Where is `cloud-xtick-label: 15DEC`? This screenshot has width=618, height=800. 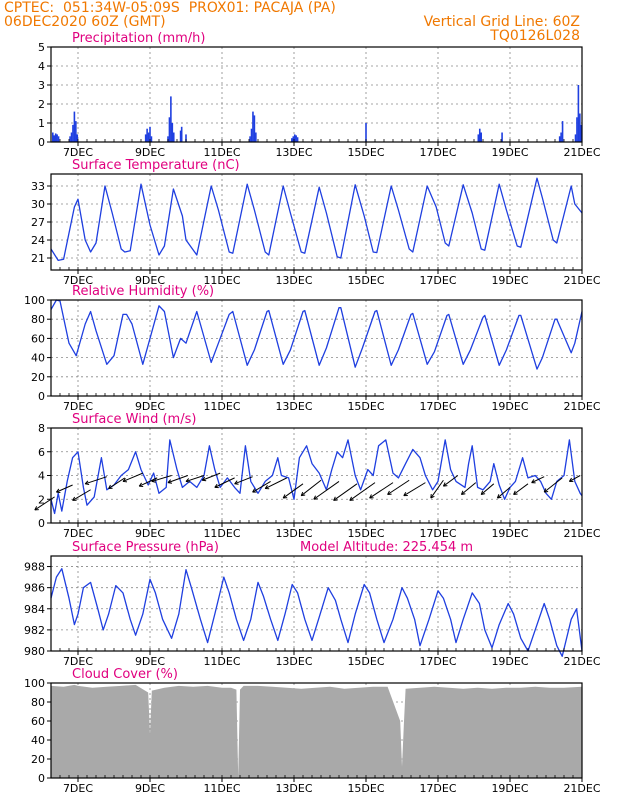 cloud-xtick-label: 15DEC is located at coordinates (365, 788).